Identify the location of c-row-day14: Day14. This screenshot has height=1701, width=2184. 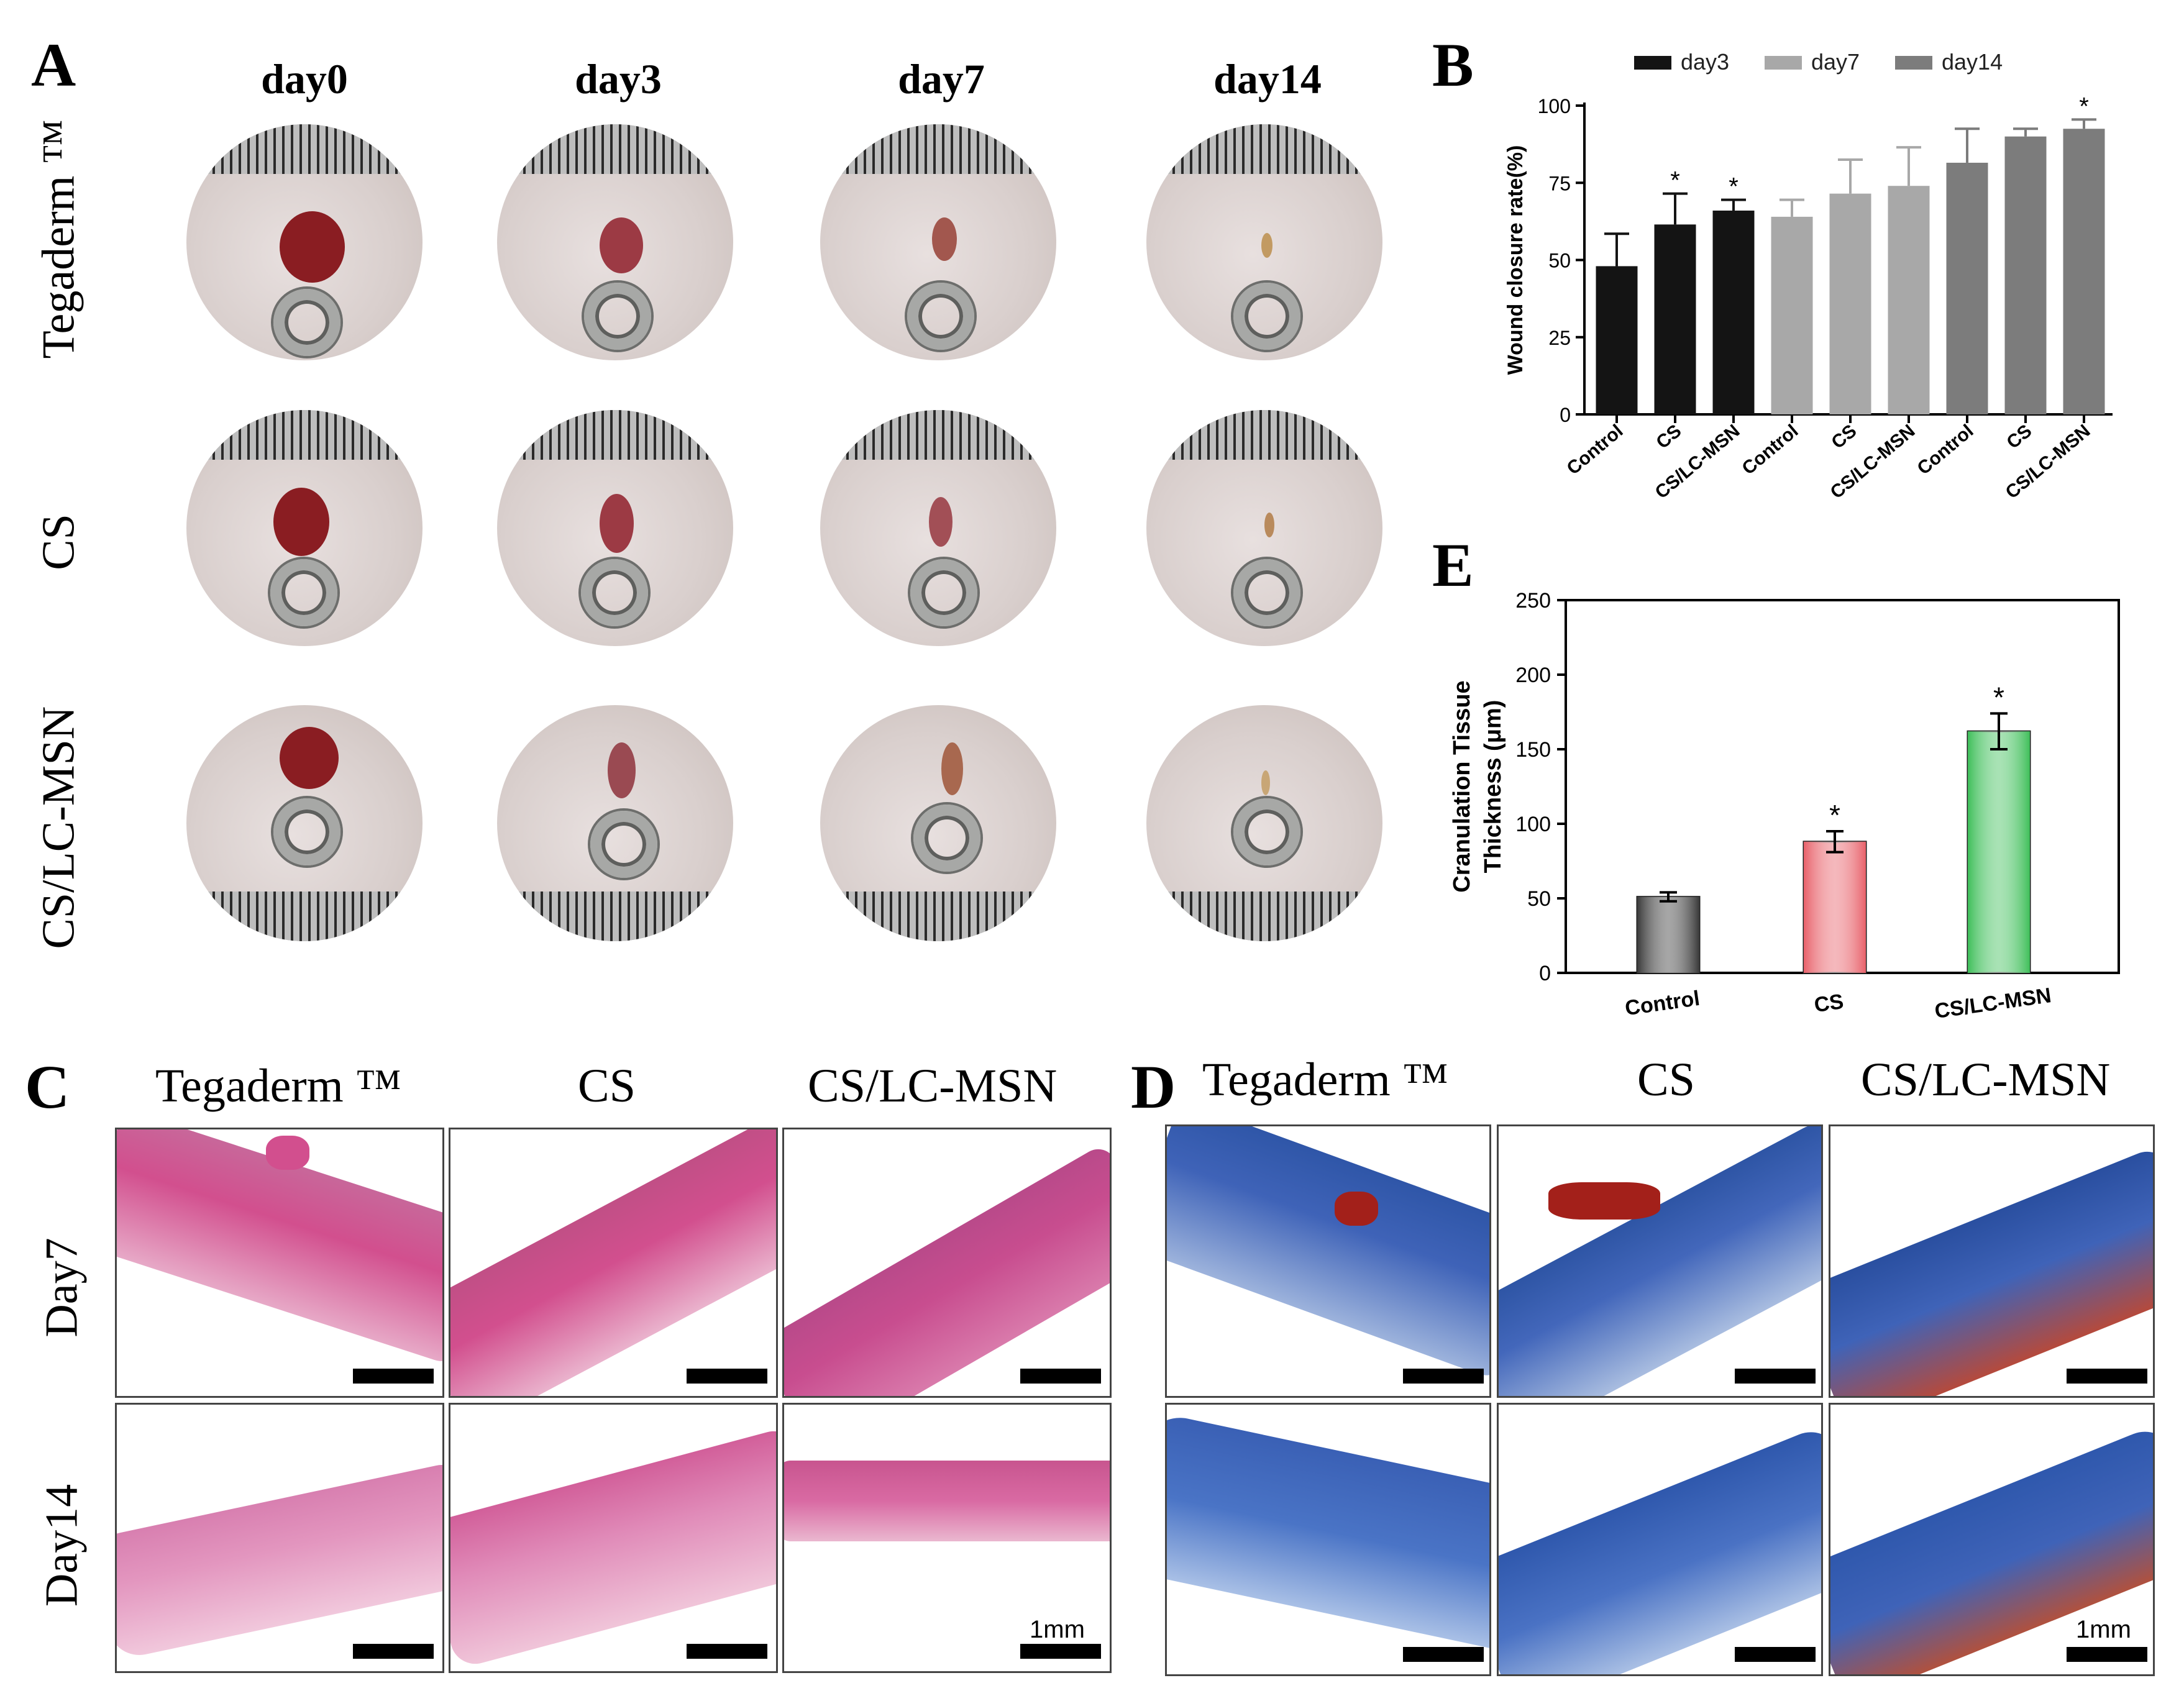
(62, 1545).